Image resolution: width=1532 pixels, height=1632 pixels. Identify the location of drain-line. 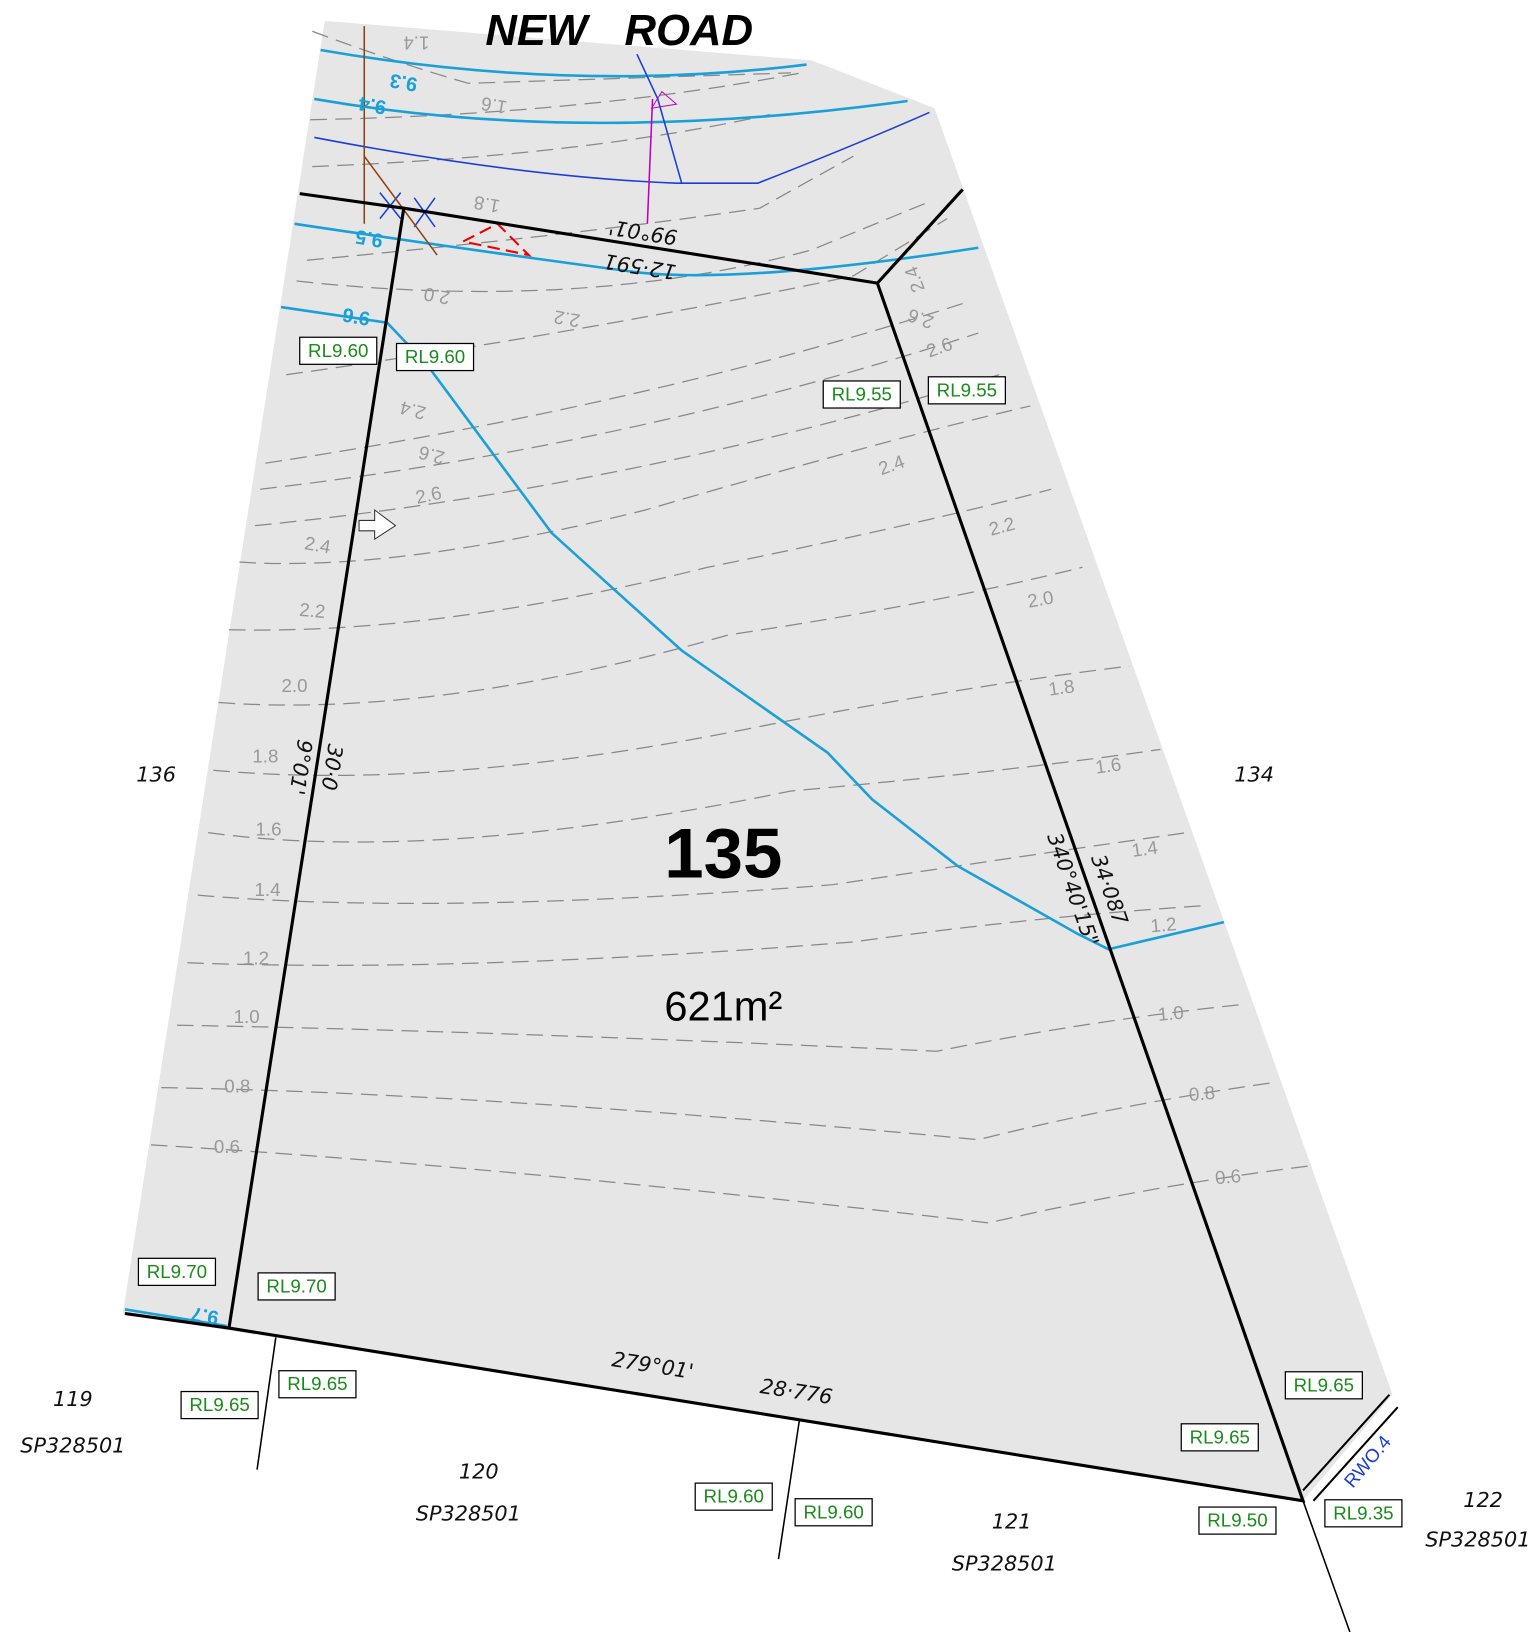
(622, 147).